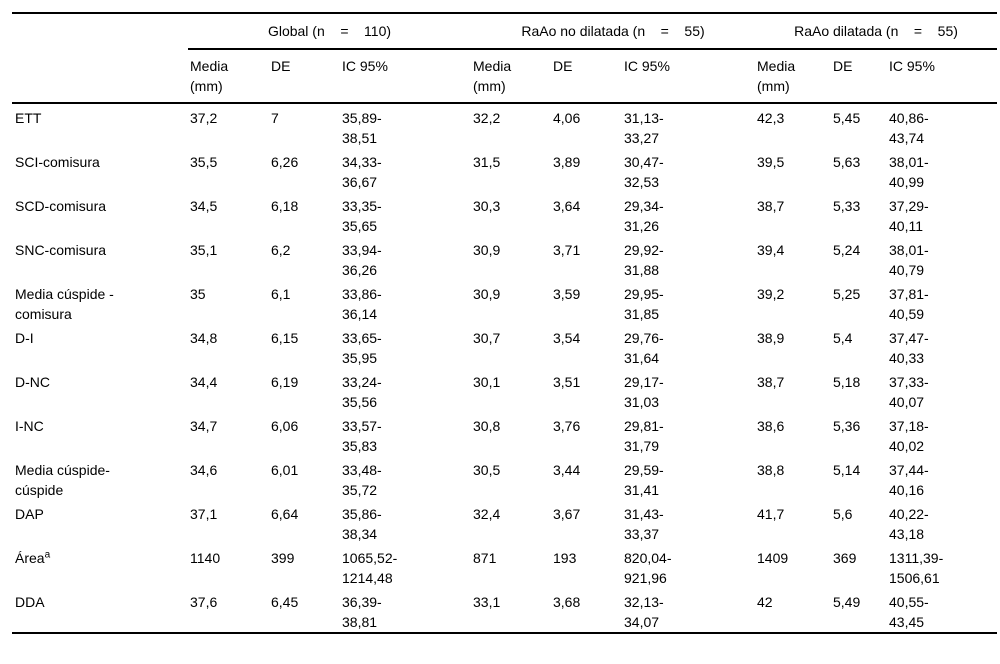 Image resolution: width=1000 pixels, height=664 pixels. Describe the element at coordinates (847, 294) in the screenshot. I see `cell-dilatada-de: 5,25` at that location.